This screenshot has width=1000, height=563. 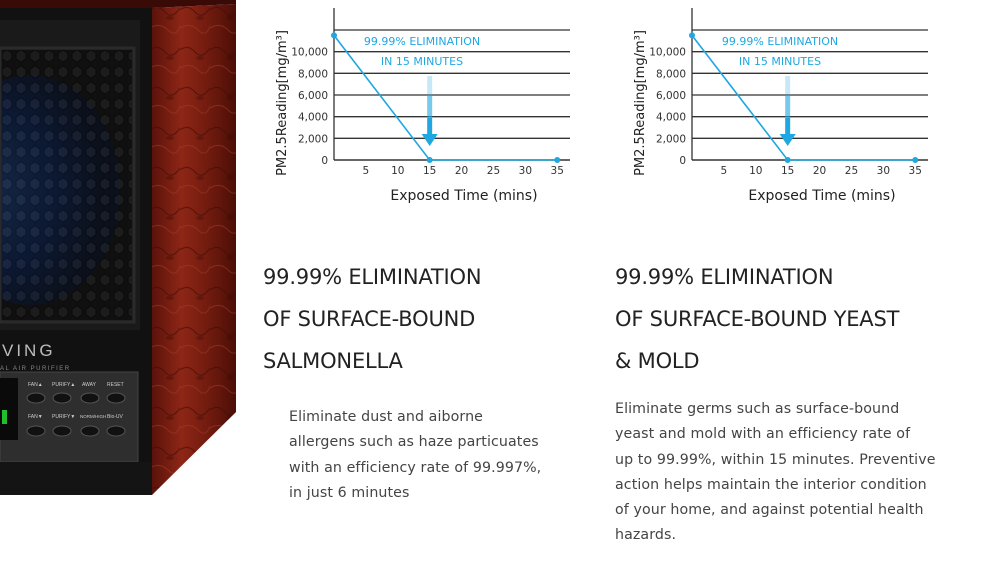 What do you see at coordinates (115, 417) in the screenshot?
I see `panel-label-bio-uv: Bio-UV` at bounding box center [115, 417].